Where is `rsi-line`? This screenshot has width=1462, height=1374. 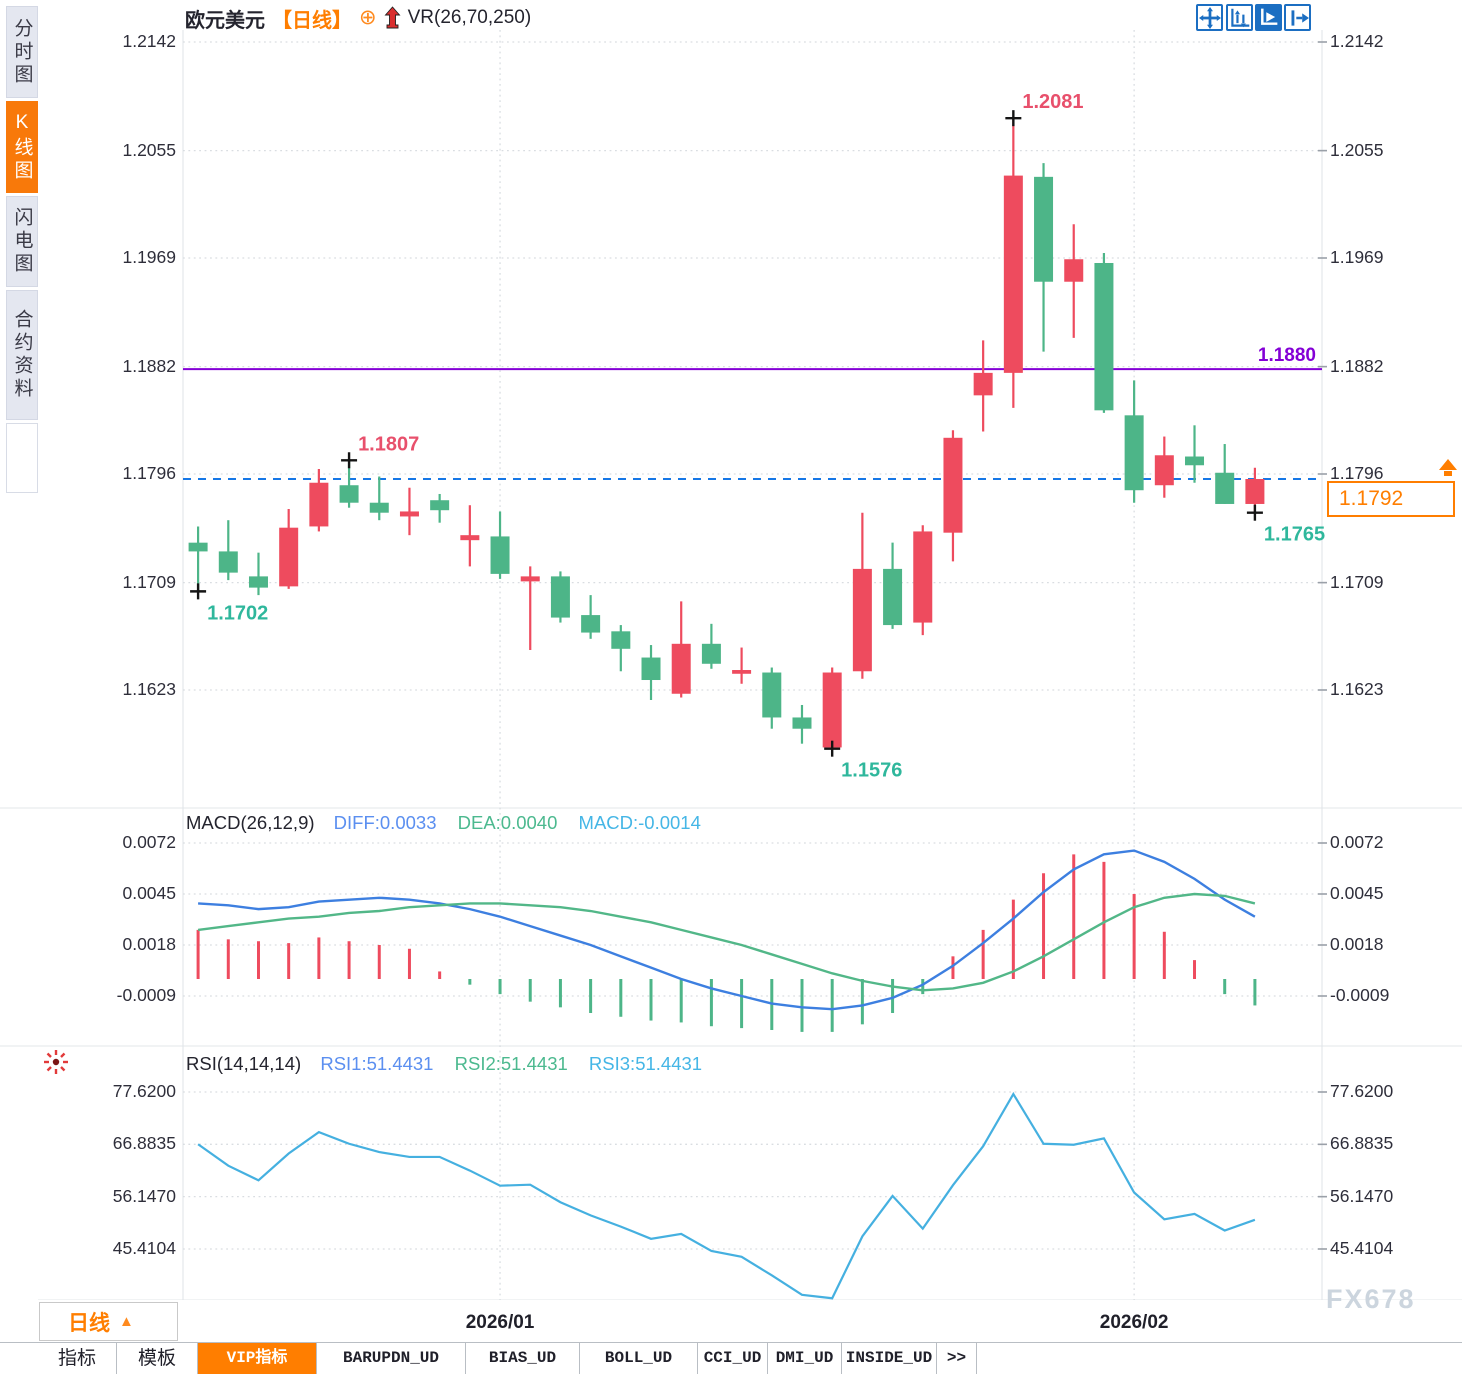
rsi-line is located at coordinates (726, 1195).